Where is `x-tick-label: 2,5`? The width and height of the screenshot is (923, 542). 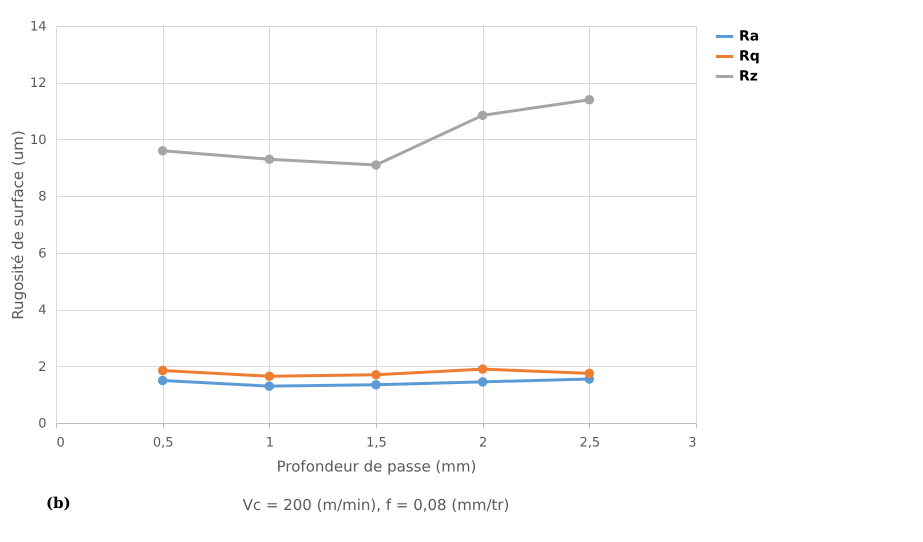
x-tick-label: 2,5 is located at coordinates (589, 443).